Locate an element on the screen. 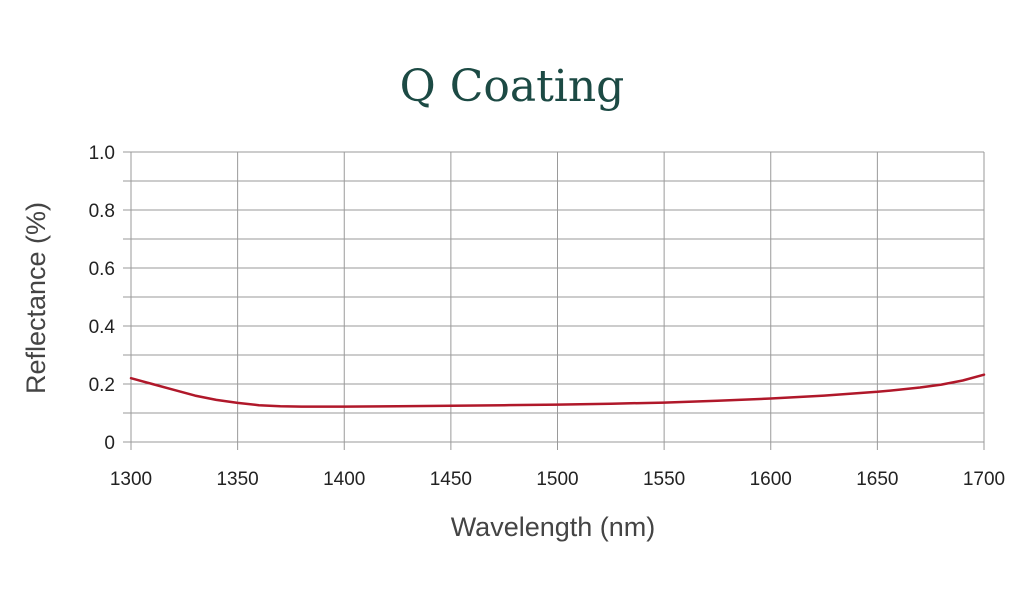 The width and height of the screenshot is (1024, 609). x-tick-label: 1500 is located at coordinates (557, 479).